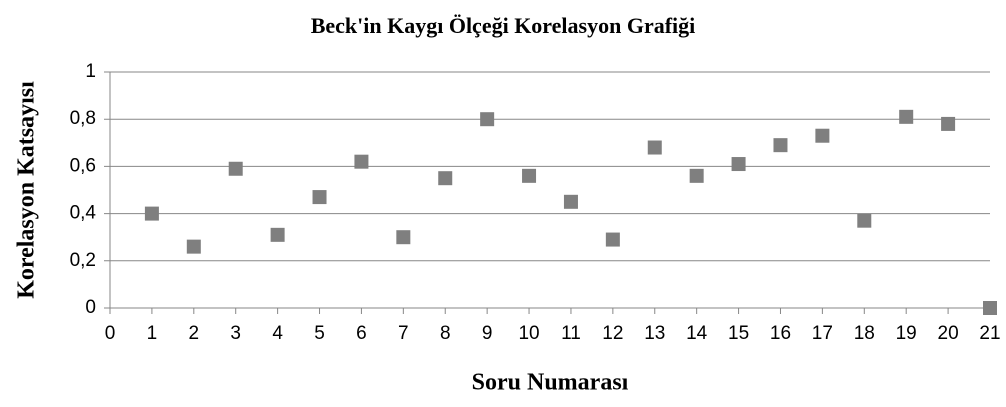  Describe the element at coordinates (612, 333) in the screenshot. I see `x-tick-label: 12` at that location.